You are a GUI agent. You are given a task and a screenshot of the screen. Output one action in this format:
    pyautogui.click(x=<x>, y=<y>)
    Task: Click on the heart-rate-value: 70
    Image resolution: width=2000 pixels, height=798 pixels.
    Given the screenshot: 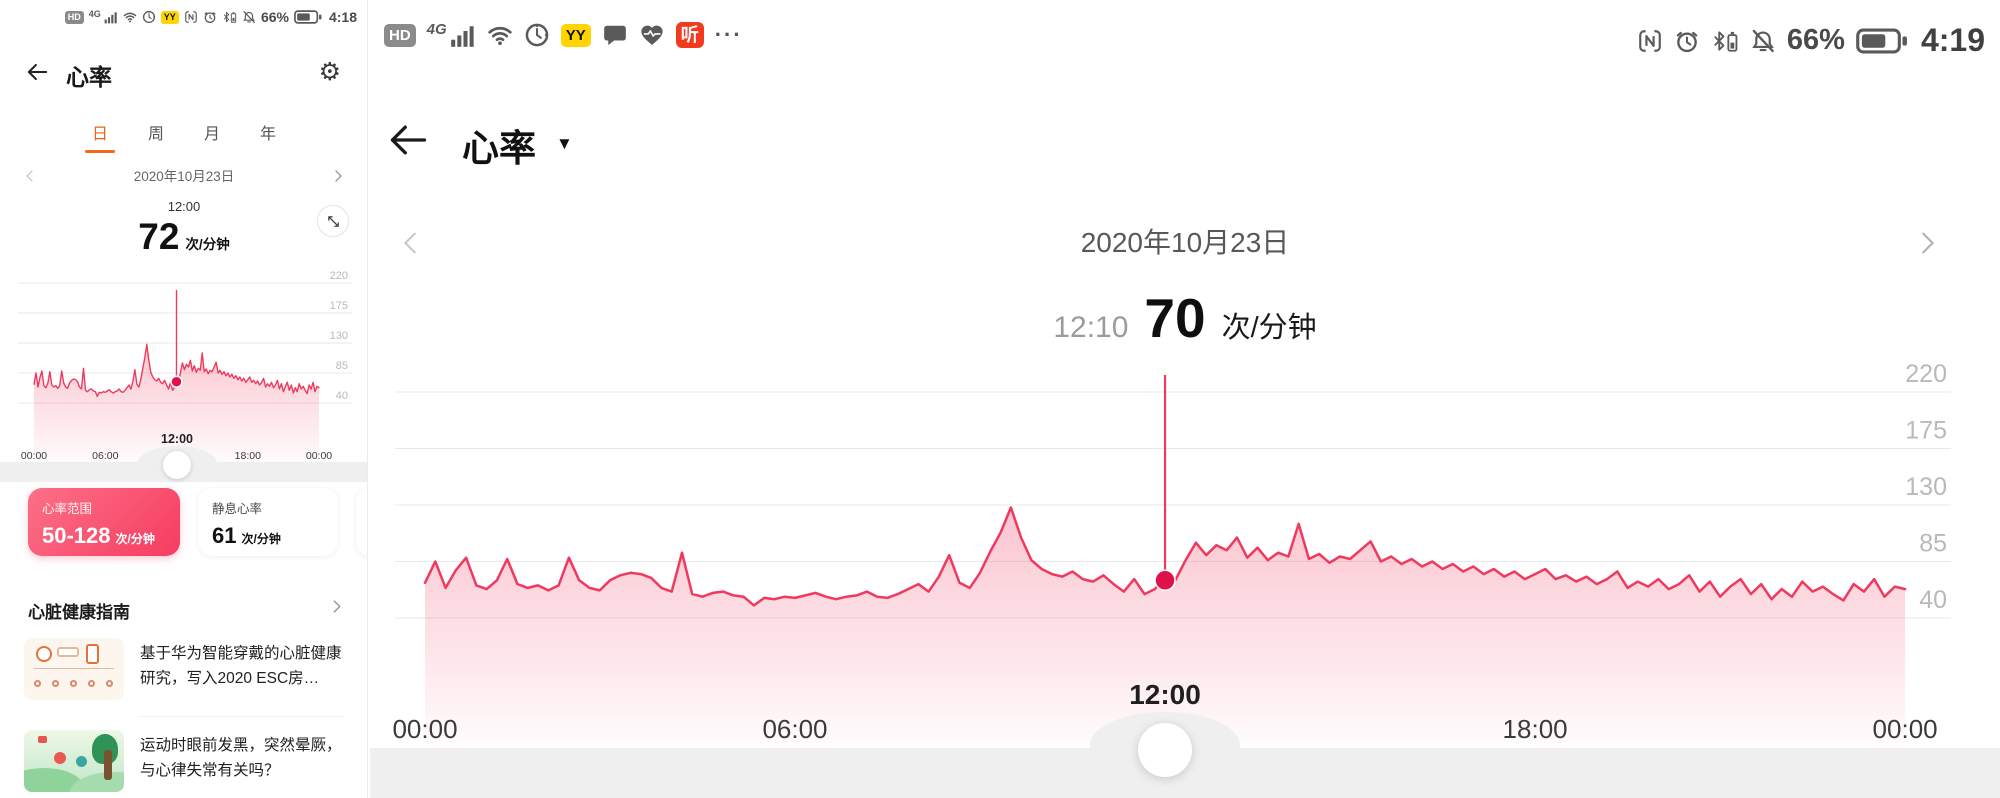 What is the action you would take?
    pyautogui.click(x=1175, y=318)
    